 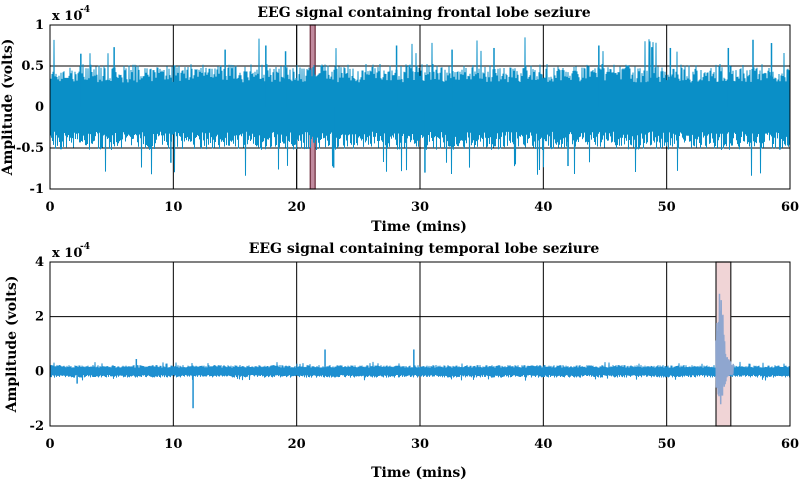 I want to click on chart-frontal-xtick-label: 10, so click(x=173, y=207).